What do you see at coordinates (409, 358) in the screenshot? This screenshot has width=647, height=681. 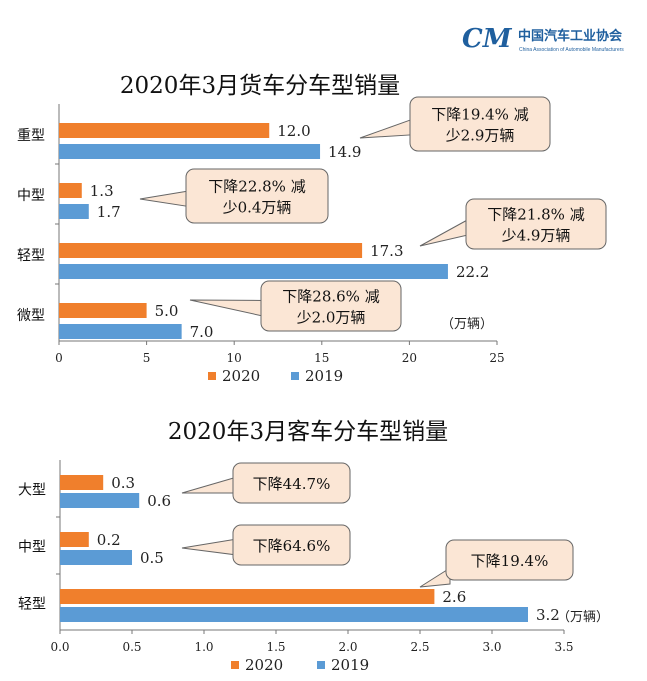 I see `x-tick-label: 20` at bounding box center [409, 358].